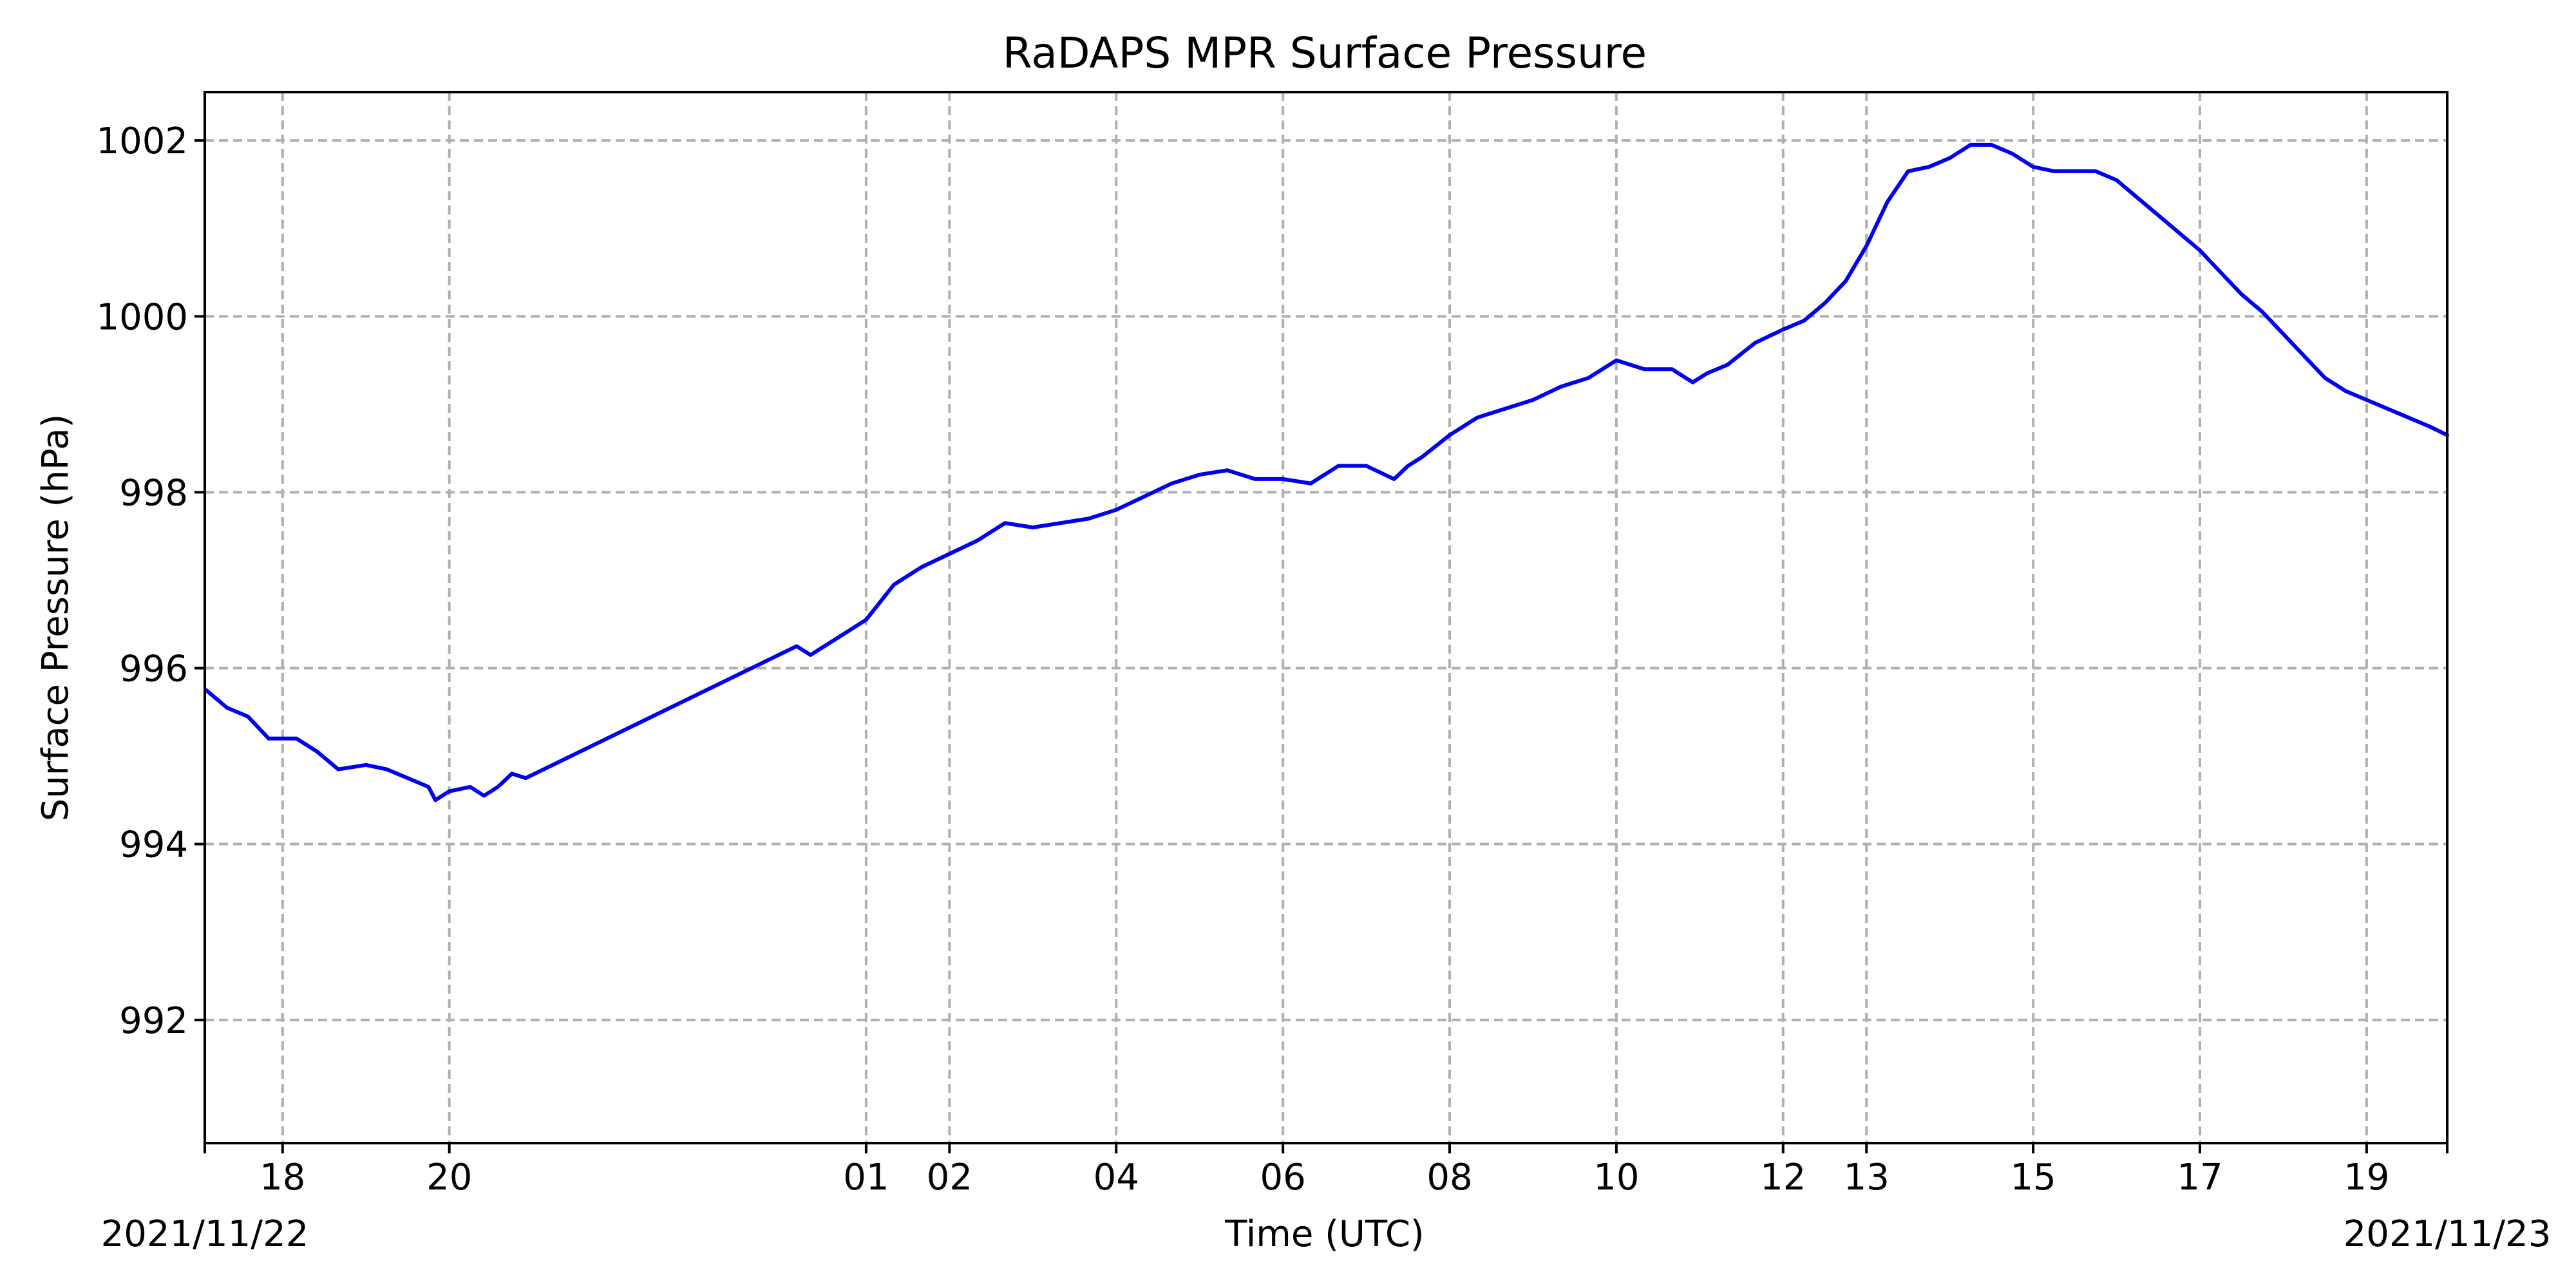 The height and width of the screenshot is (1288, 2576). I want to click on x-tick-label: 02, so click(949, 1177).